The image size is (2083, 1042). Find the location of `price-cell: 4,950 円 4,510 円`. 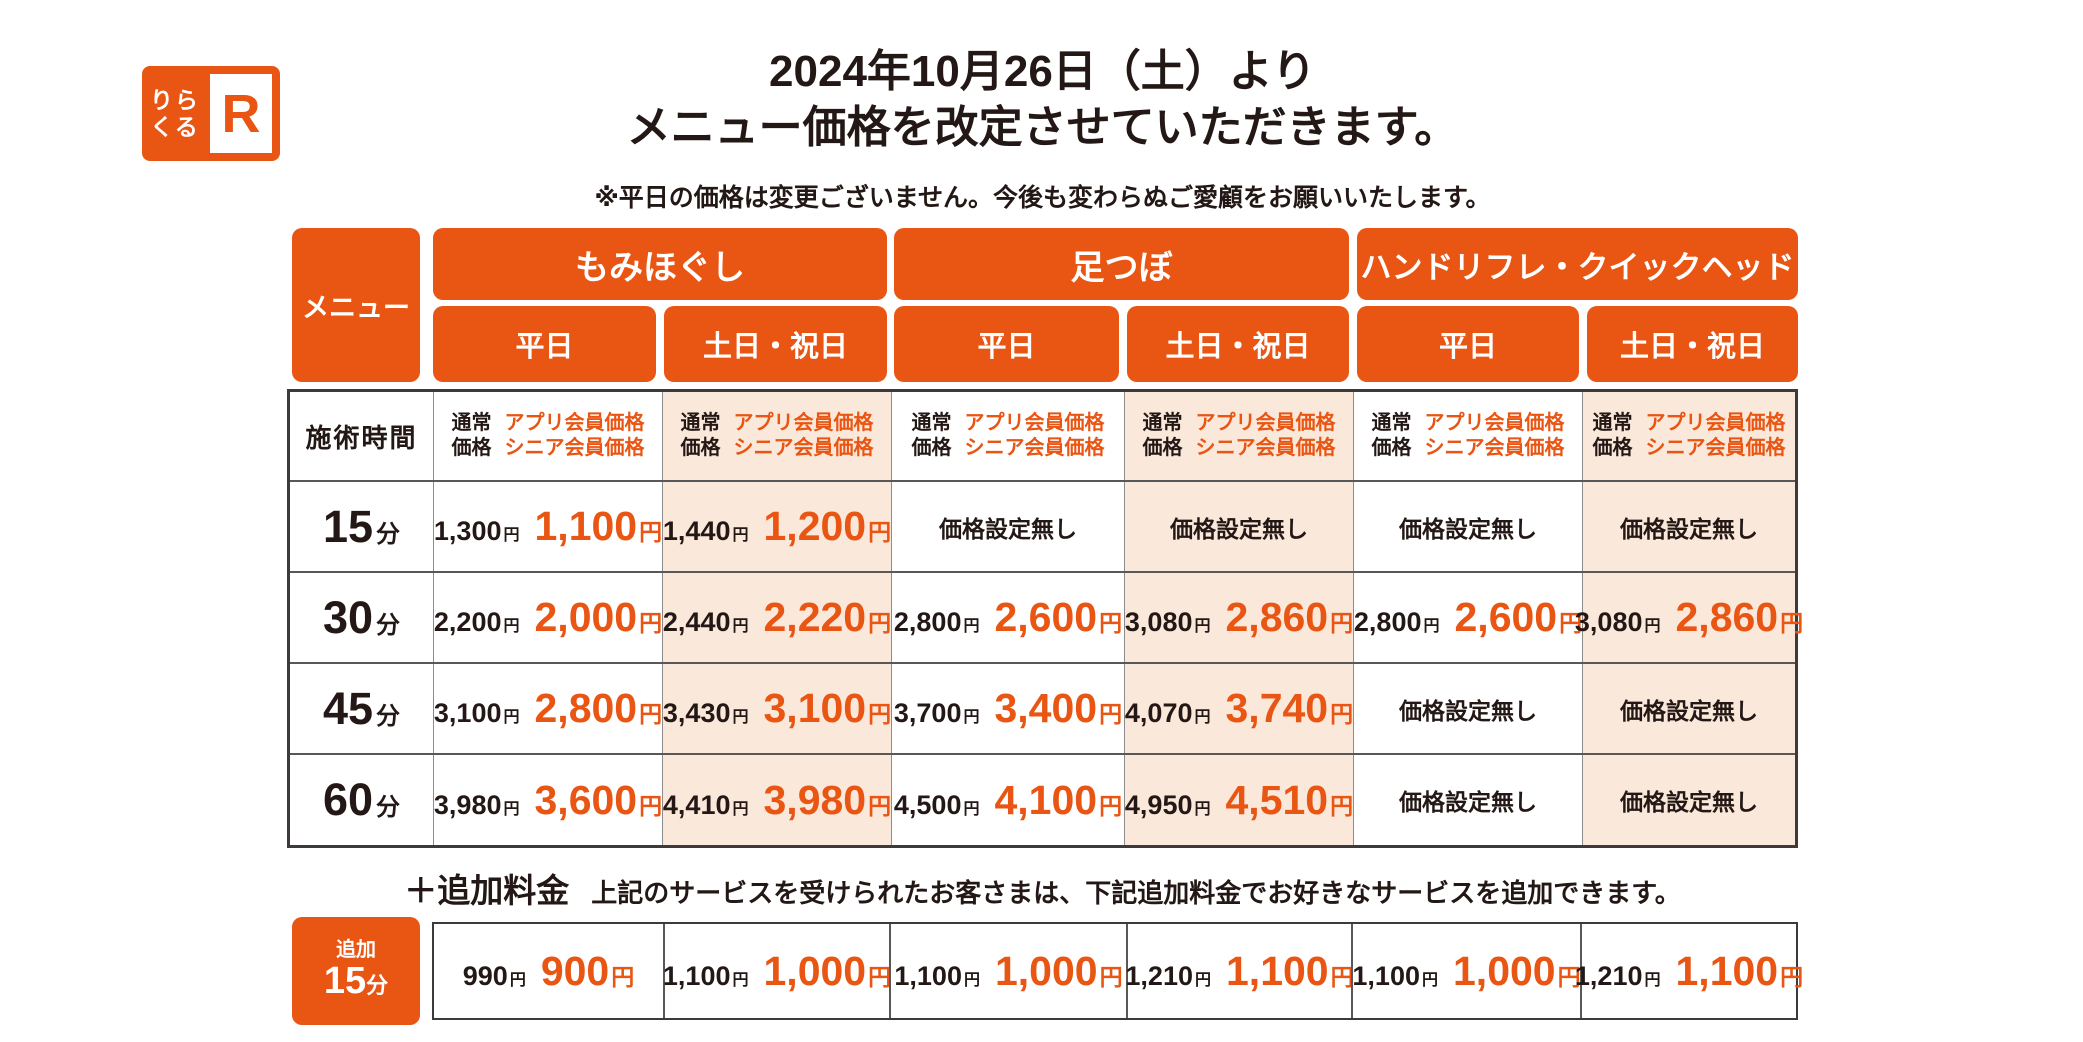

price-cell: 4,950 円 4,510 円 is located at coordinates (1238, 800).